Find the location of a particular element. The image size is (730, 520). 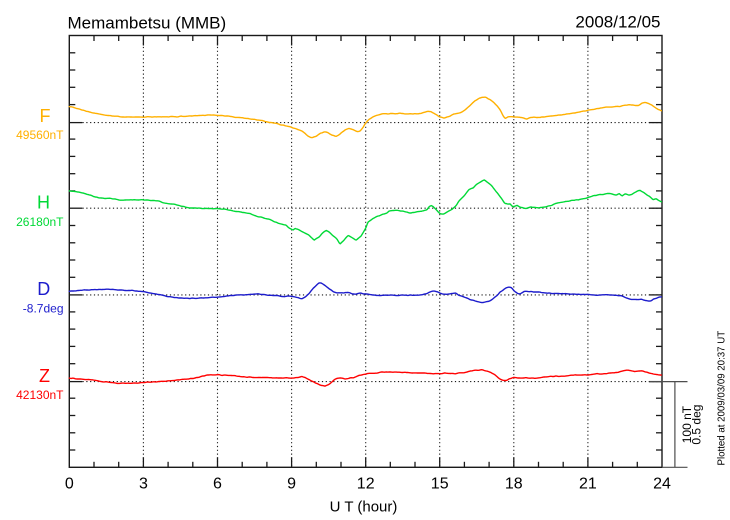

svg-text: 0 is located at coordinates (69, 484).